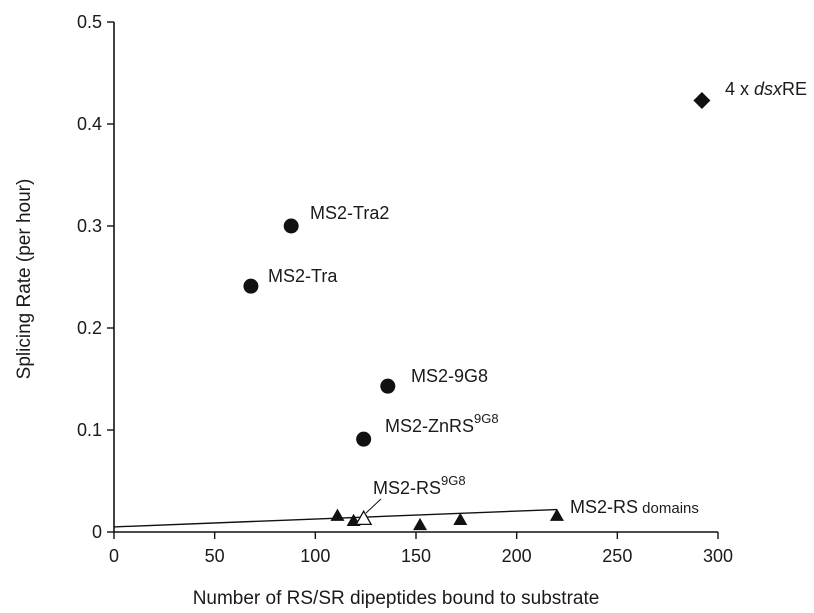 The width and height of the screenshot is (814, 613). What do you see at coordinates (442, 423) in the screenshot?
I see `label-ms2-znrs9g8: MS2-ZnRS9G8` at bounding box center [442, 423].